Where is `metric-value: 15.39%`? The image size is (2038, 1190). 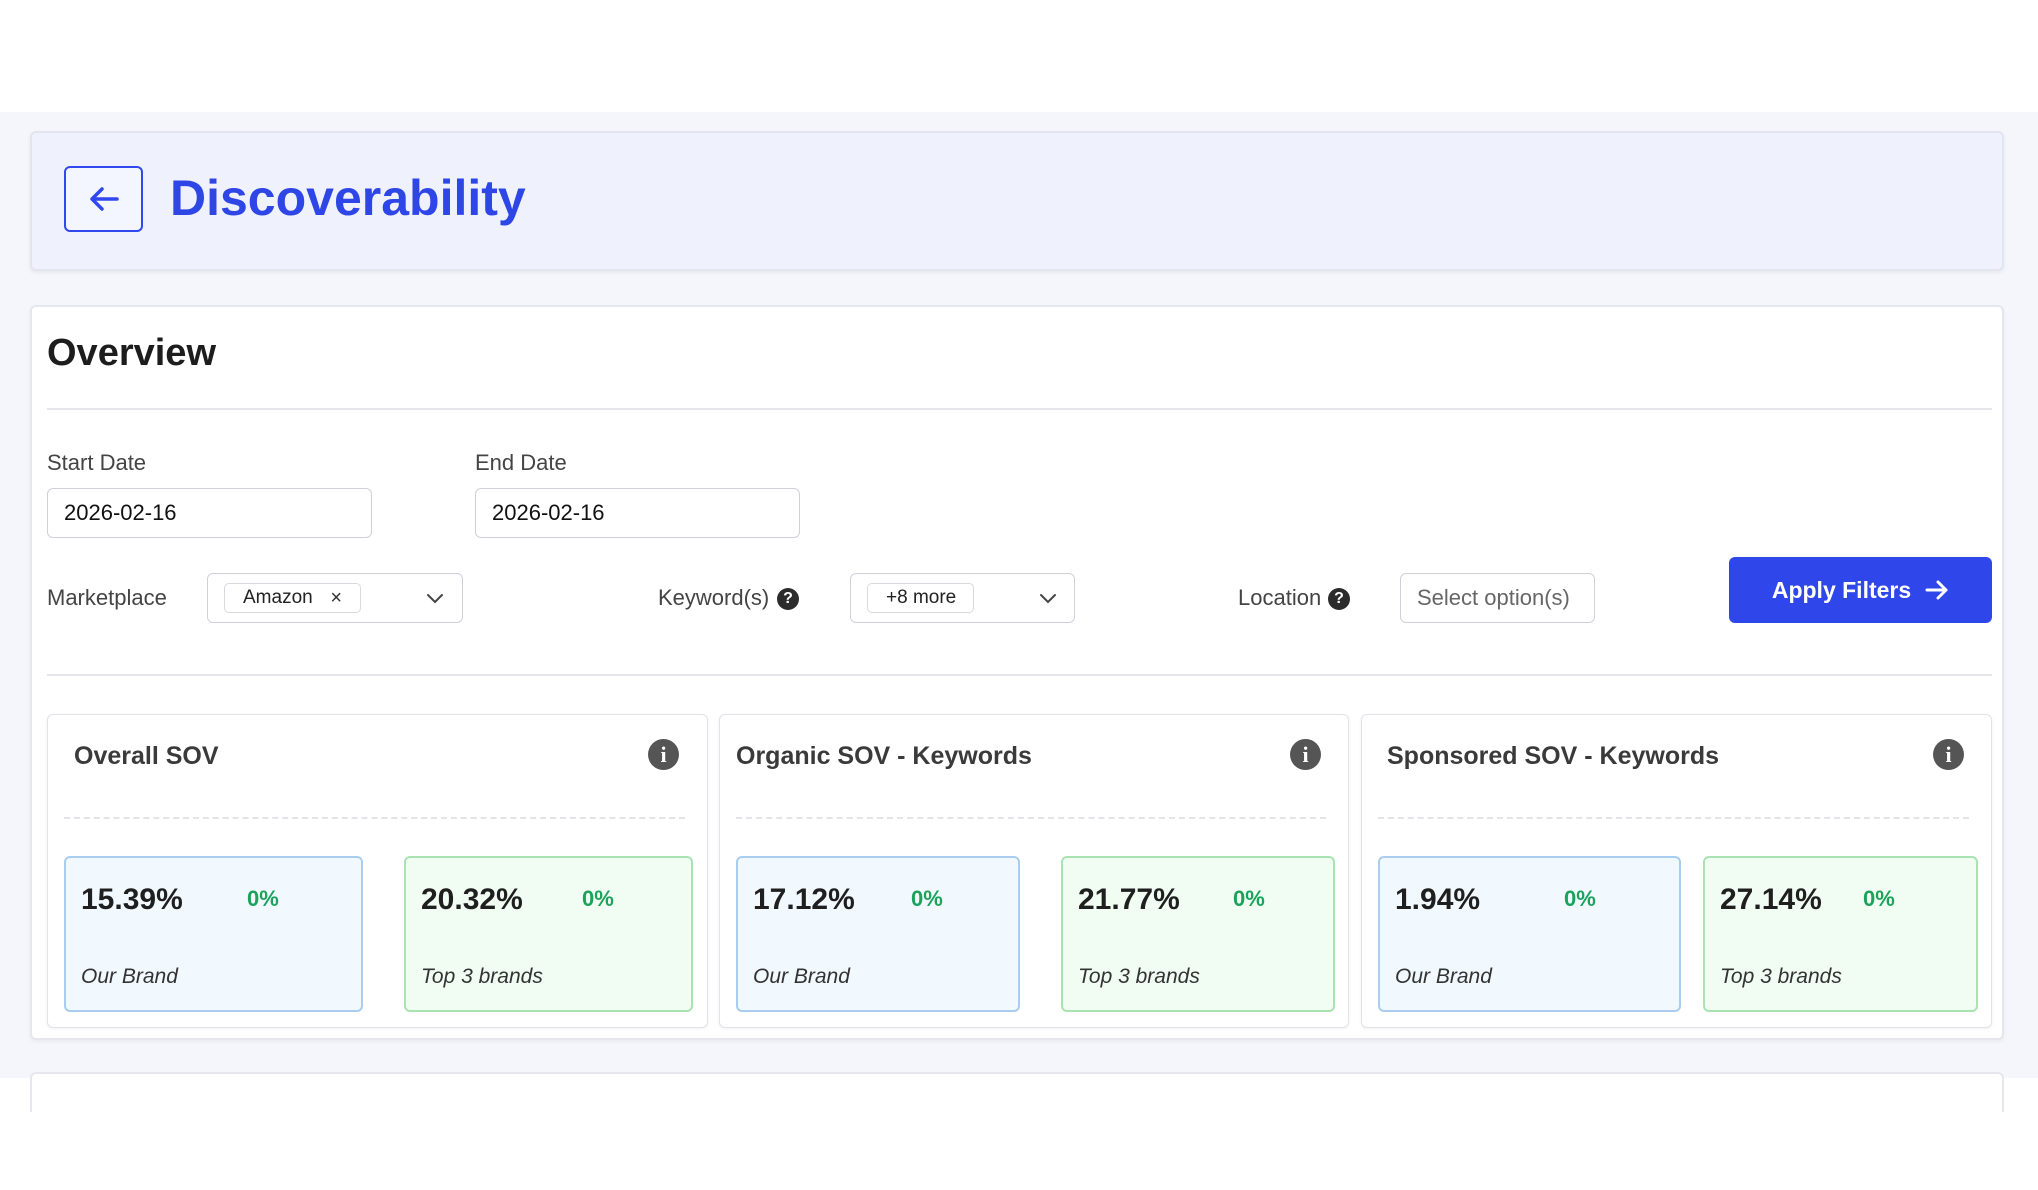
metric-value: 15.39% is located at coordinates (132, 899).